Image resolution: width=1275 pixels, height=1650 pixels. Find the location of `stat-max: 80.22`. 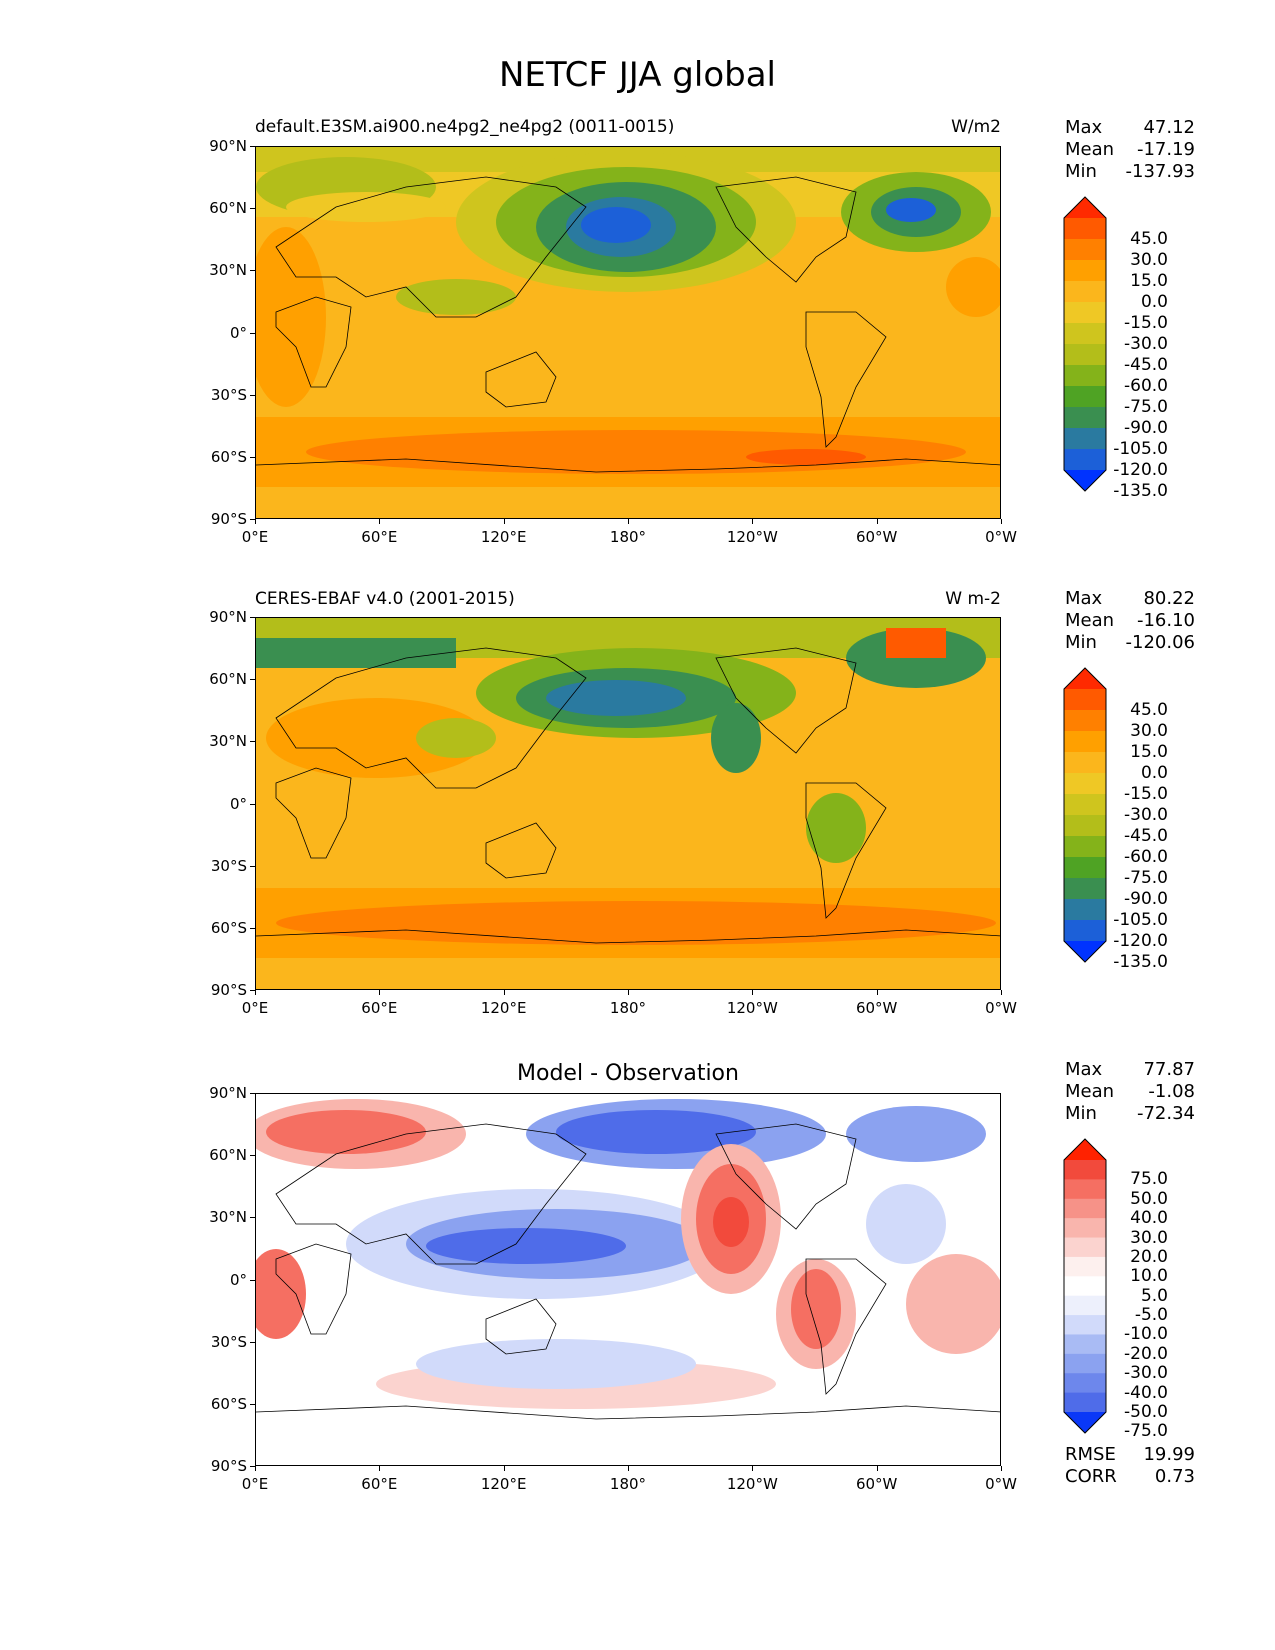

stat-max: 80.22 is located at coordinates (1169, 598).